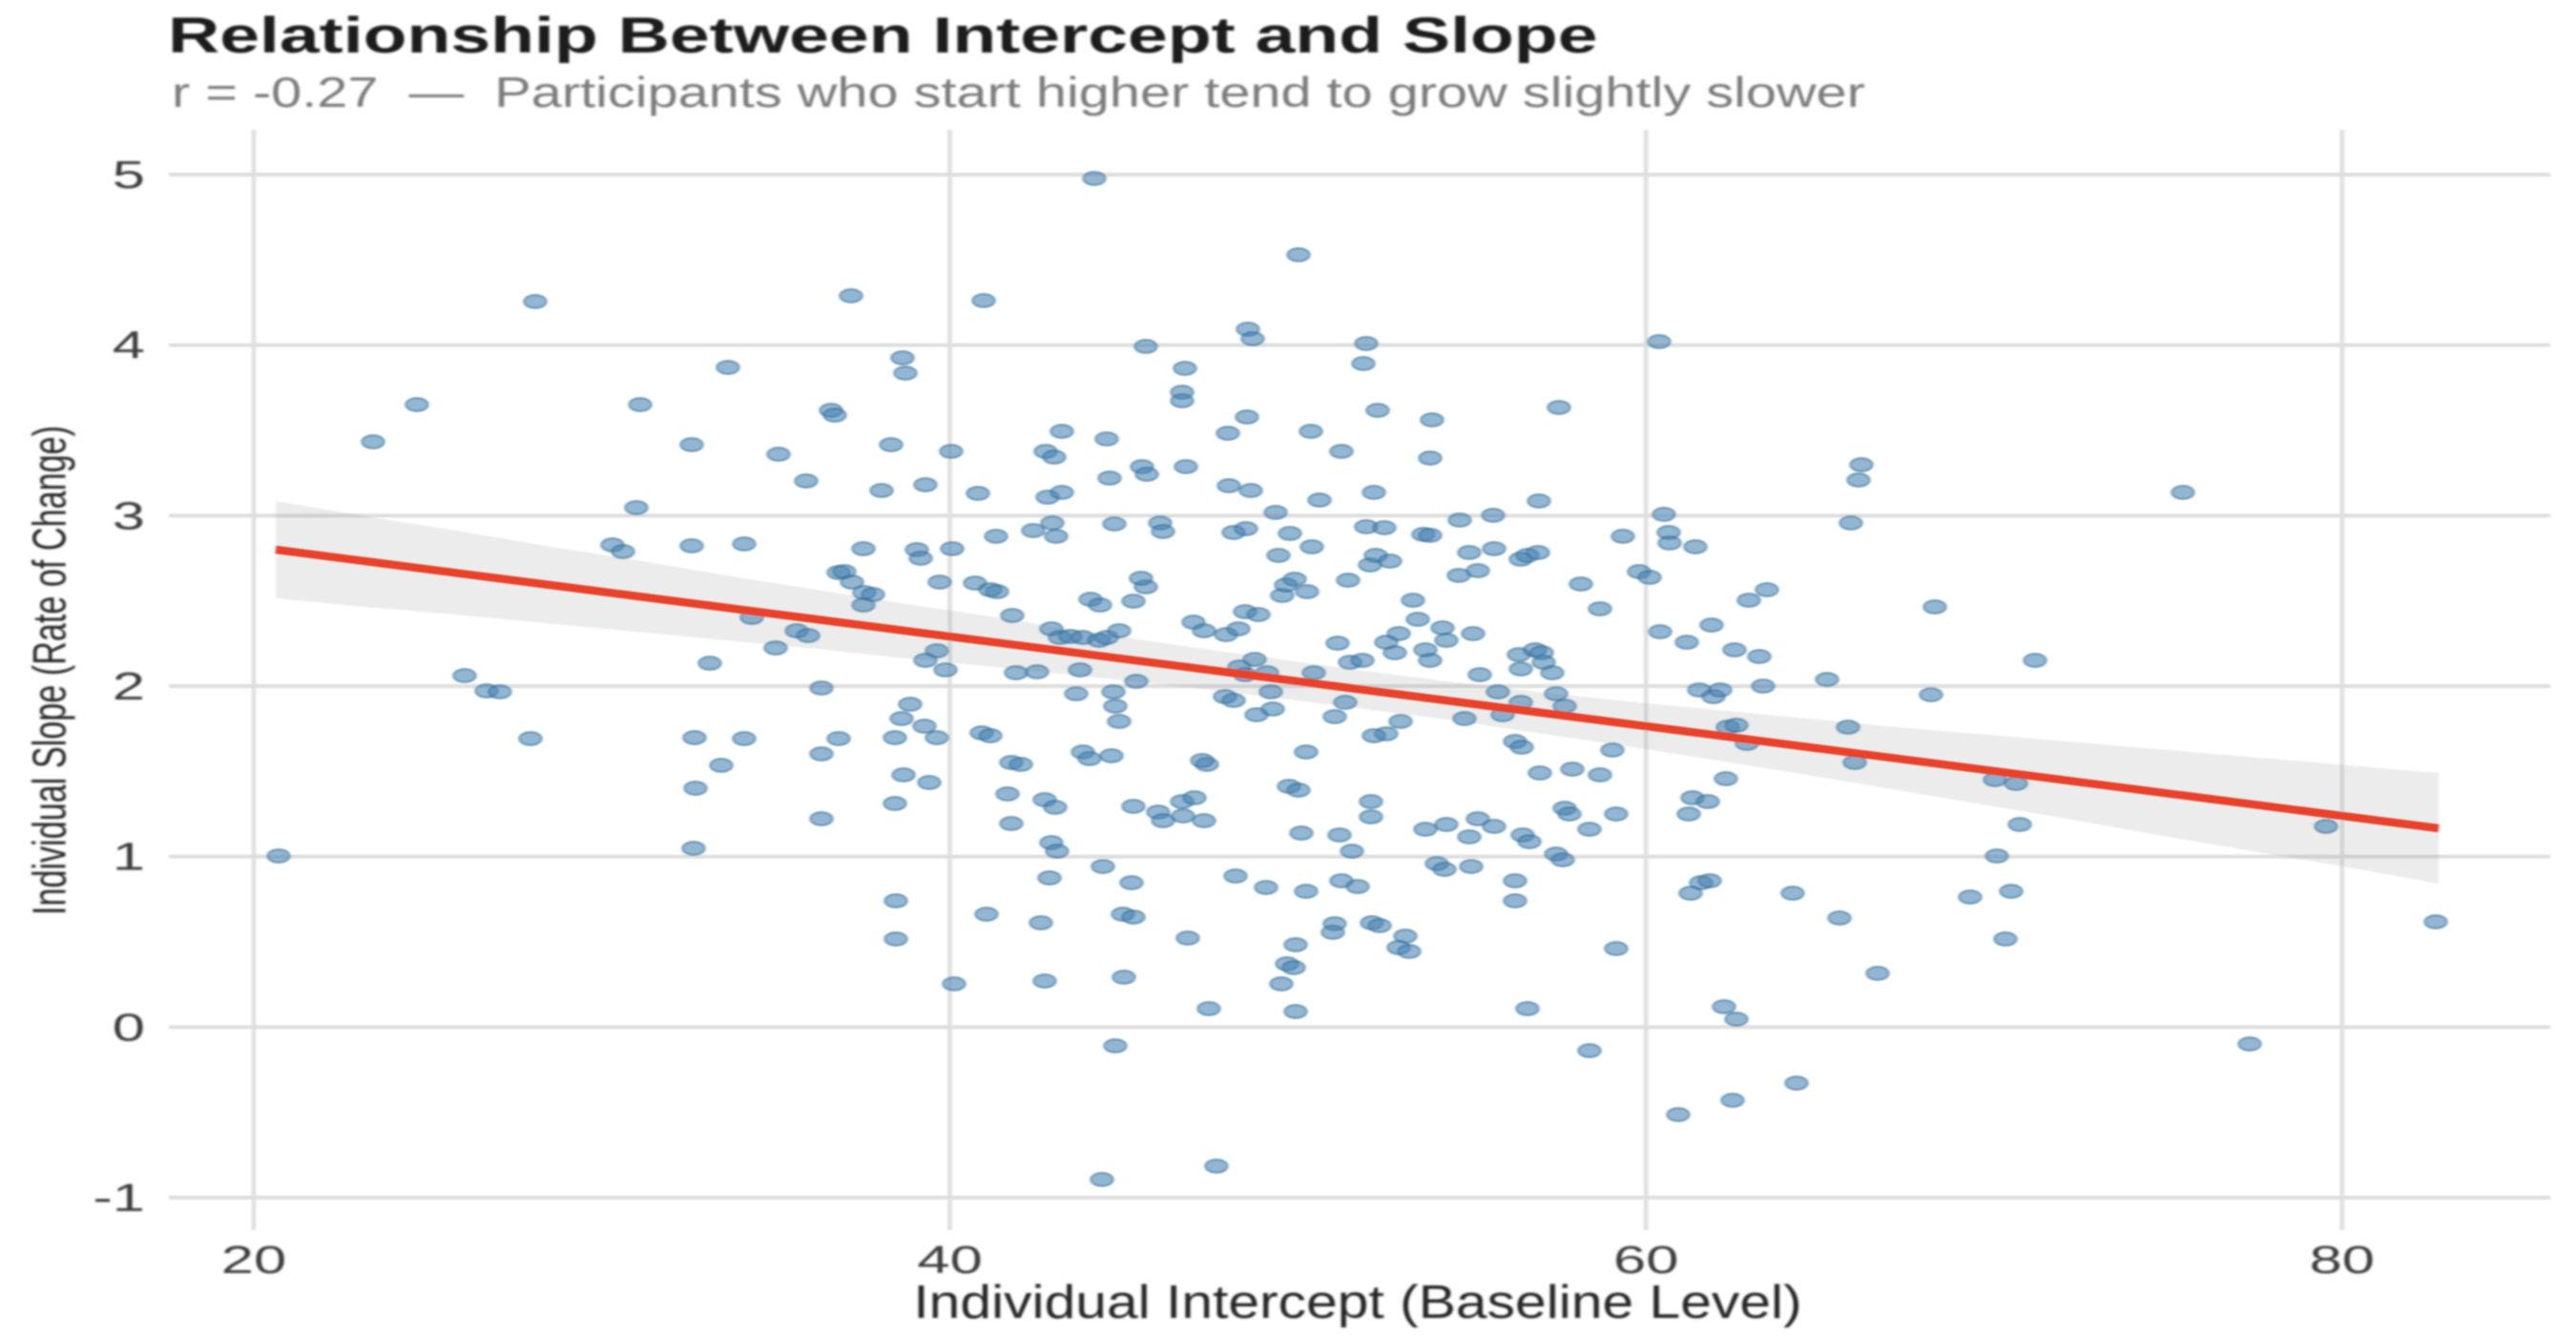  Describe the element at coordinates (49, 670) in the screenshot. I see `svg-text:Individual Slope (Rate of Chan: Individual Slope (Rate of Change)` at that location.